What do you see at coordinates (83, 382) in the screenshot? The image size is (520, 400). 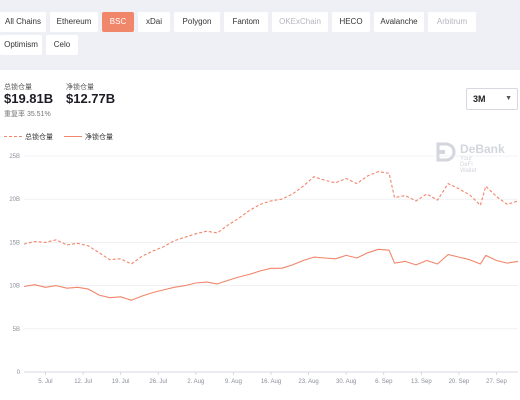 I see `x-tick-label: 12. Jul` at bounding box center [83, 382].